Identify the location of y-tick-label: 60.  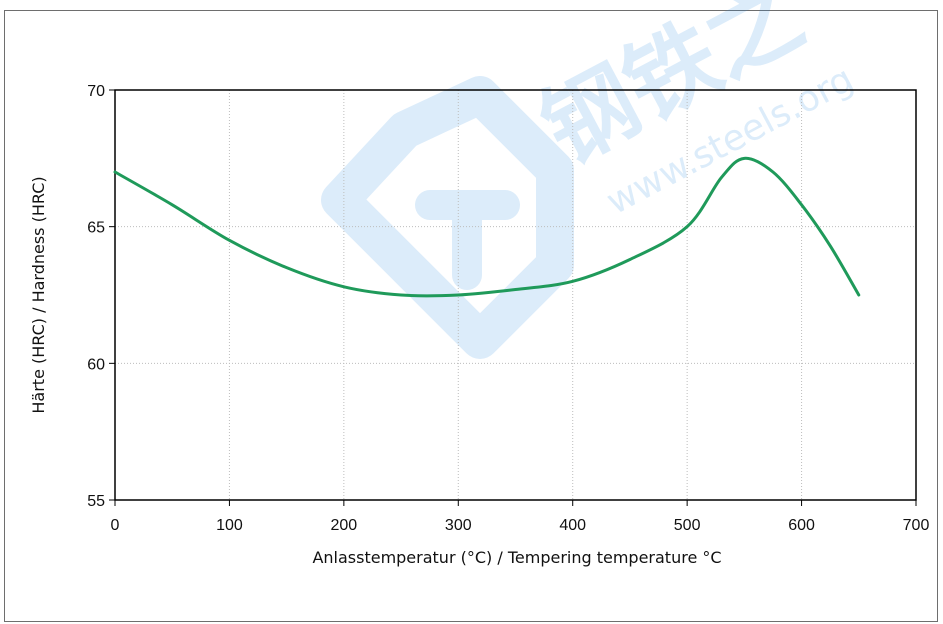
(96, 364).